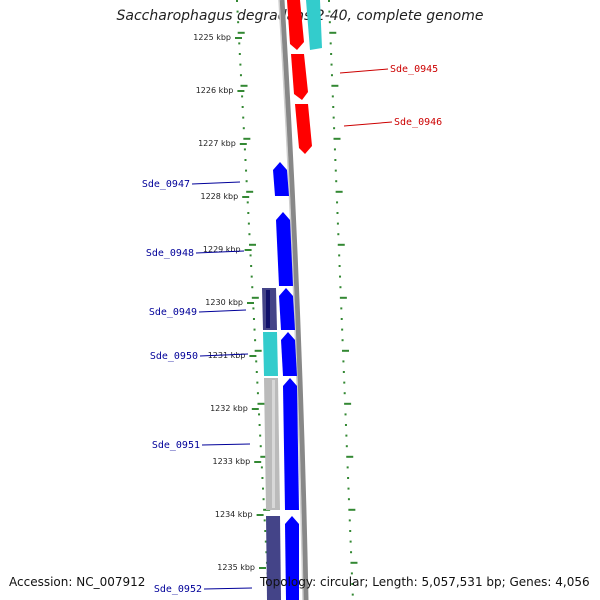 The image size is (600, 600). What do you see at coordinates (170, 253) in the screenshot?
I see `gene-label-sde_0948: Sde_0948` at bounding box center [170, 253].